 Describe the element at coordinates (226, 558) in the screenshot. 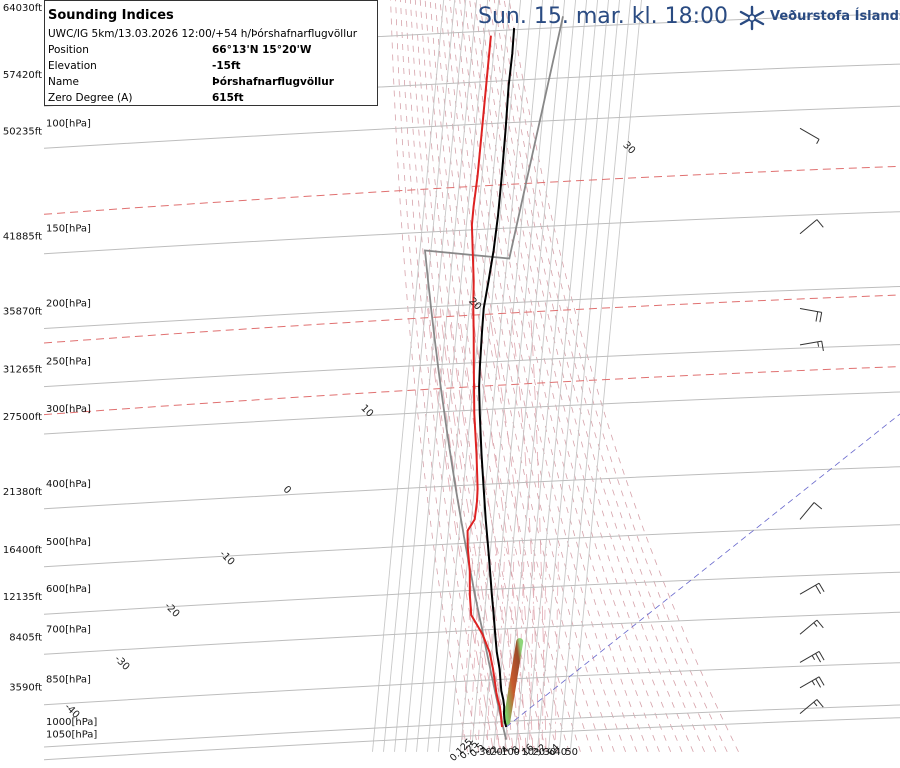

I see `isotherm-label: -10` at that location.